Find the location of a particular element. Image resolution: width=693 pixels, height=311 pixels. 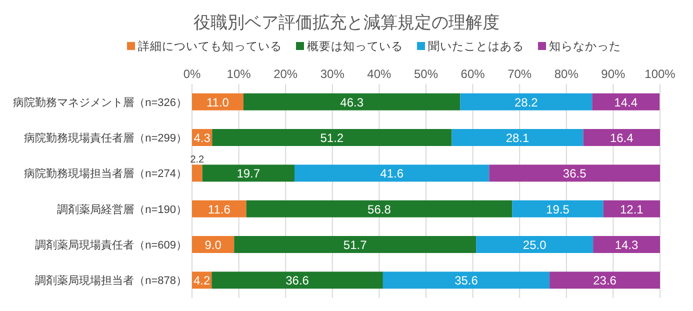

data-label: 41.6 is located at coordinates (392, 173).